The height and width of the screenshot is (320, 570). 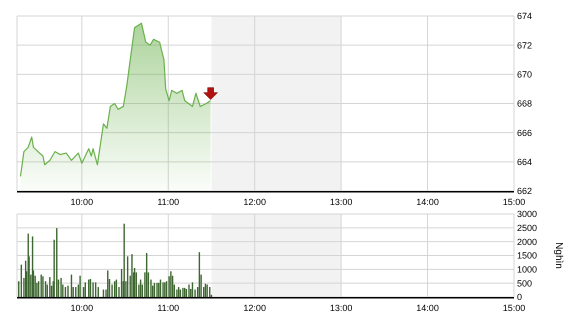 What do you see at coordinates (519, 297) in the screenshot?
I see `y-tick-label: 0` at bounding box center [519, 297].